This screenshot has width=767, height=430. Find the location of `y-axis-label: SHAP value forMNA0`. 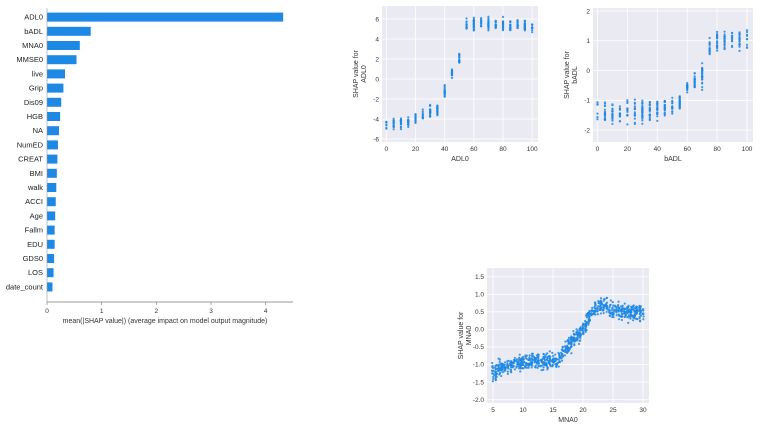

y-axis-label: SHAP value forMNA0 is located at coordinates (465, 335).